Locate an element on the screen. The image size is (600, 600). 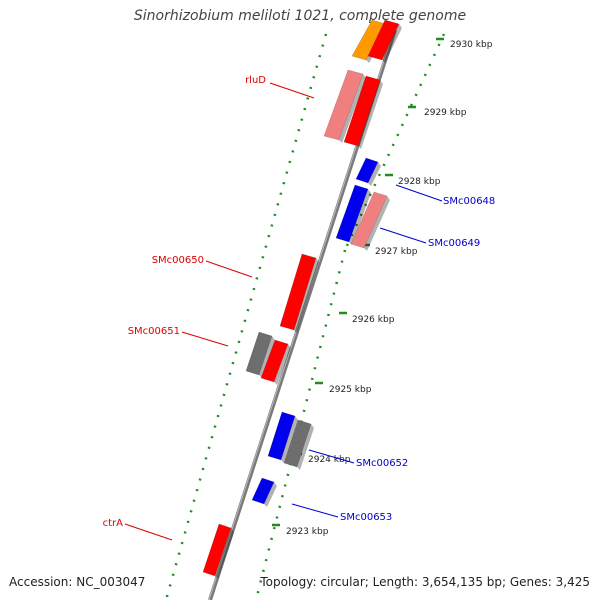
gene-smc00652-grey-shade is located at coordinates (305, 447).